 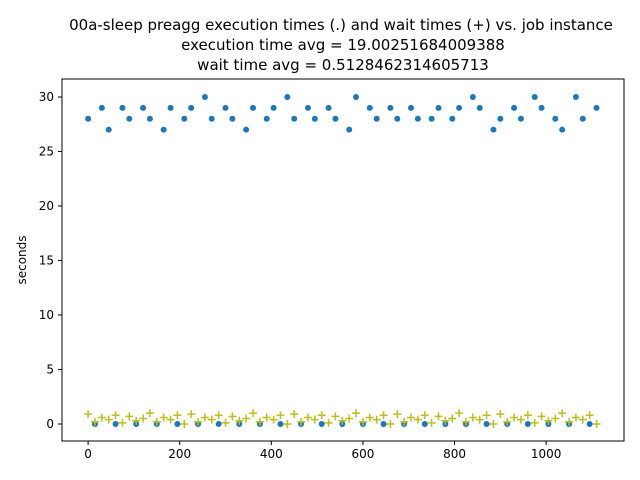 What do you see at coordinates (179, 454) in the screenshot?
I see `x-tick-label: 200` at bounding box center [179, 454].